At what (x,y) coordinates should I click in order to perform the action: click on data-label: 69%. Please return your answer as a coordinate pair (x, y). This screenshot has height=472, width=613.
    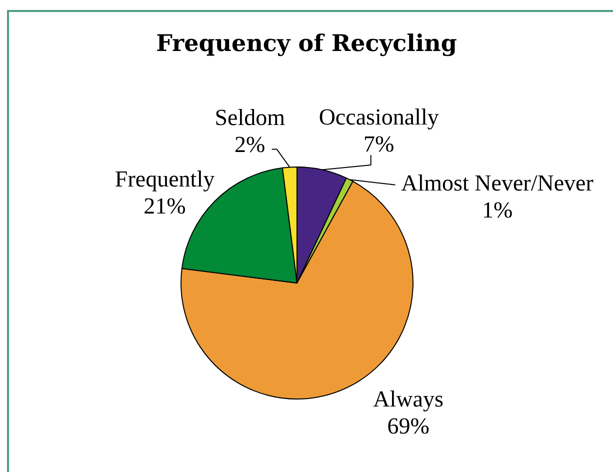
    Looking at the image, I should click on (408, 426).